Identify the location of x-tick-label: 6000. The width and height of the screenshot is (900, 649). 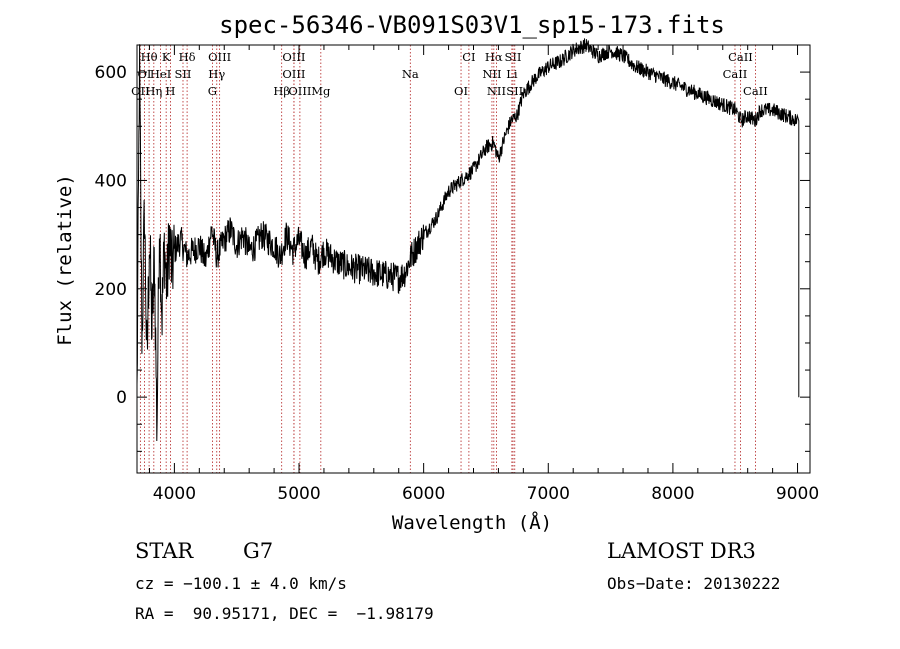
(423, 494).